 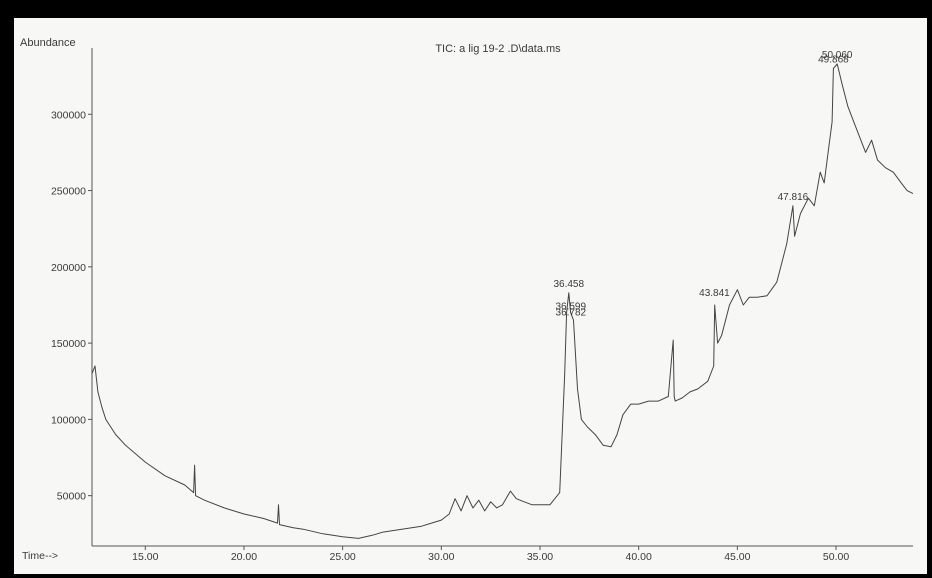 I want to click on peak-label: 36.782, so click(x=571, y=313).